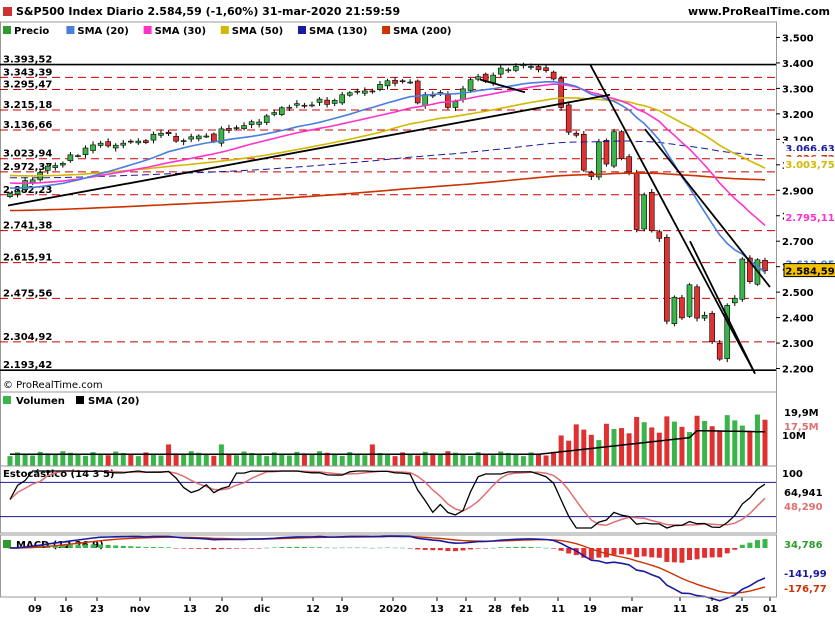  What do you see at coordinates (27, 125) in the screenshot?
I see `level-label-4: 3.136,66` at bounding box center [27, 125].